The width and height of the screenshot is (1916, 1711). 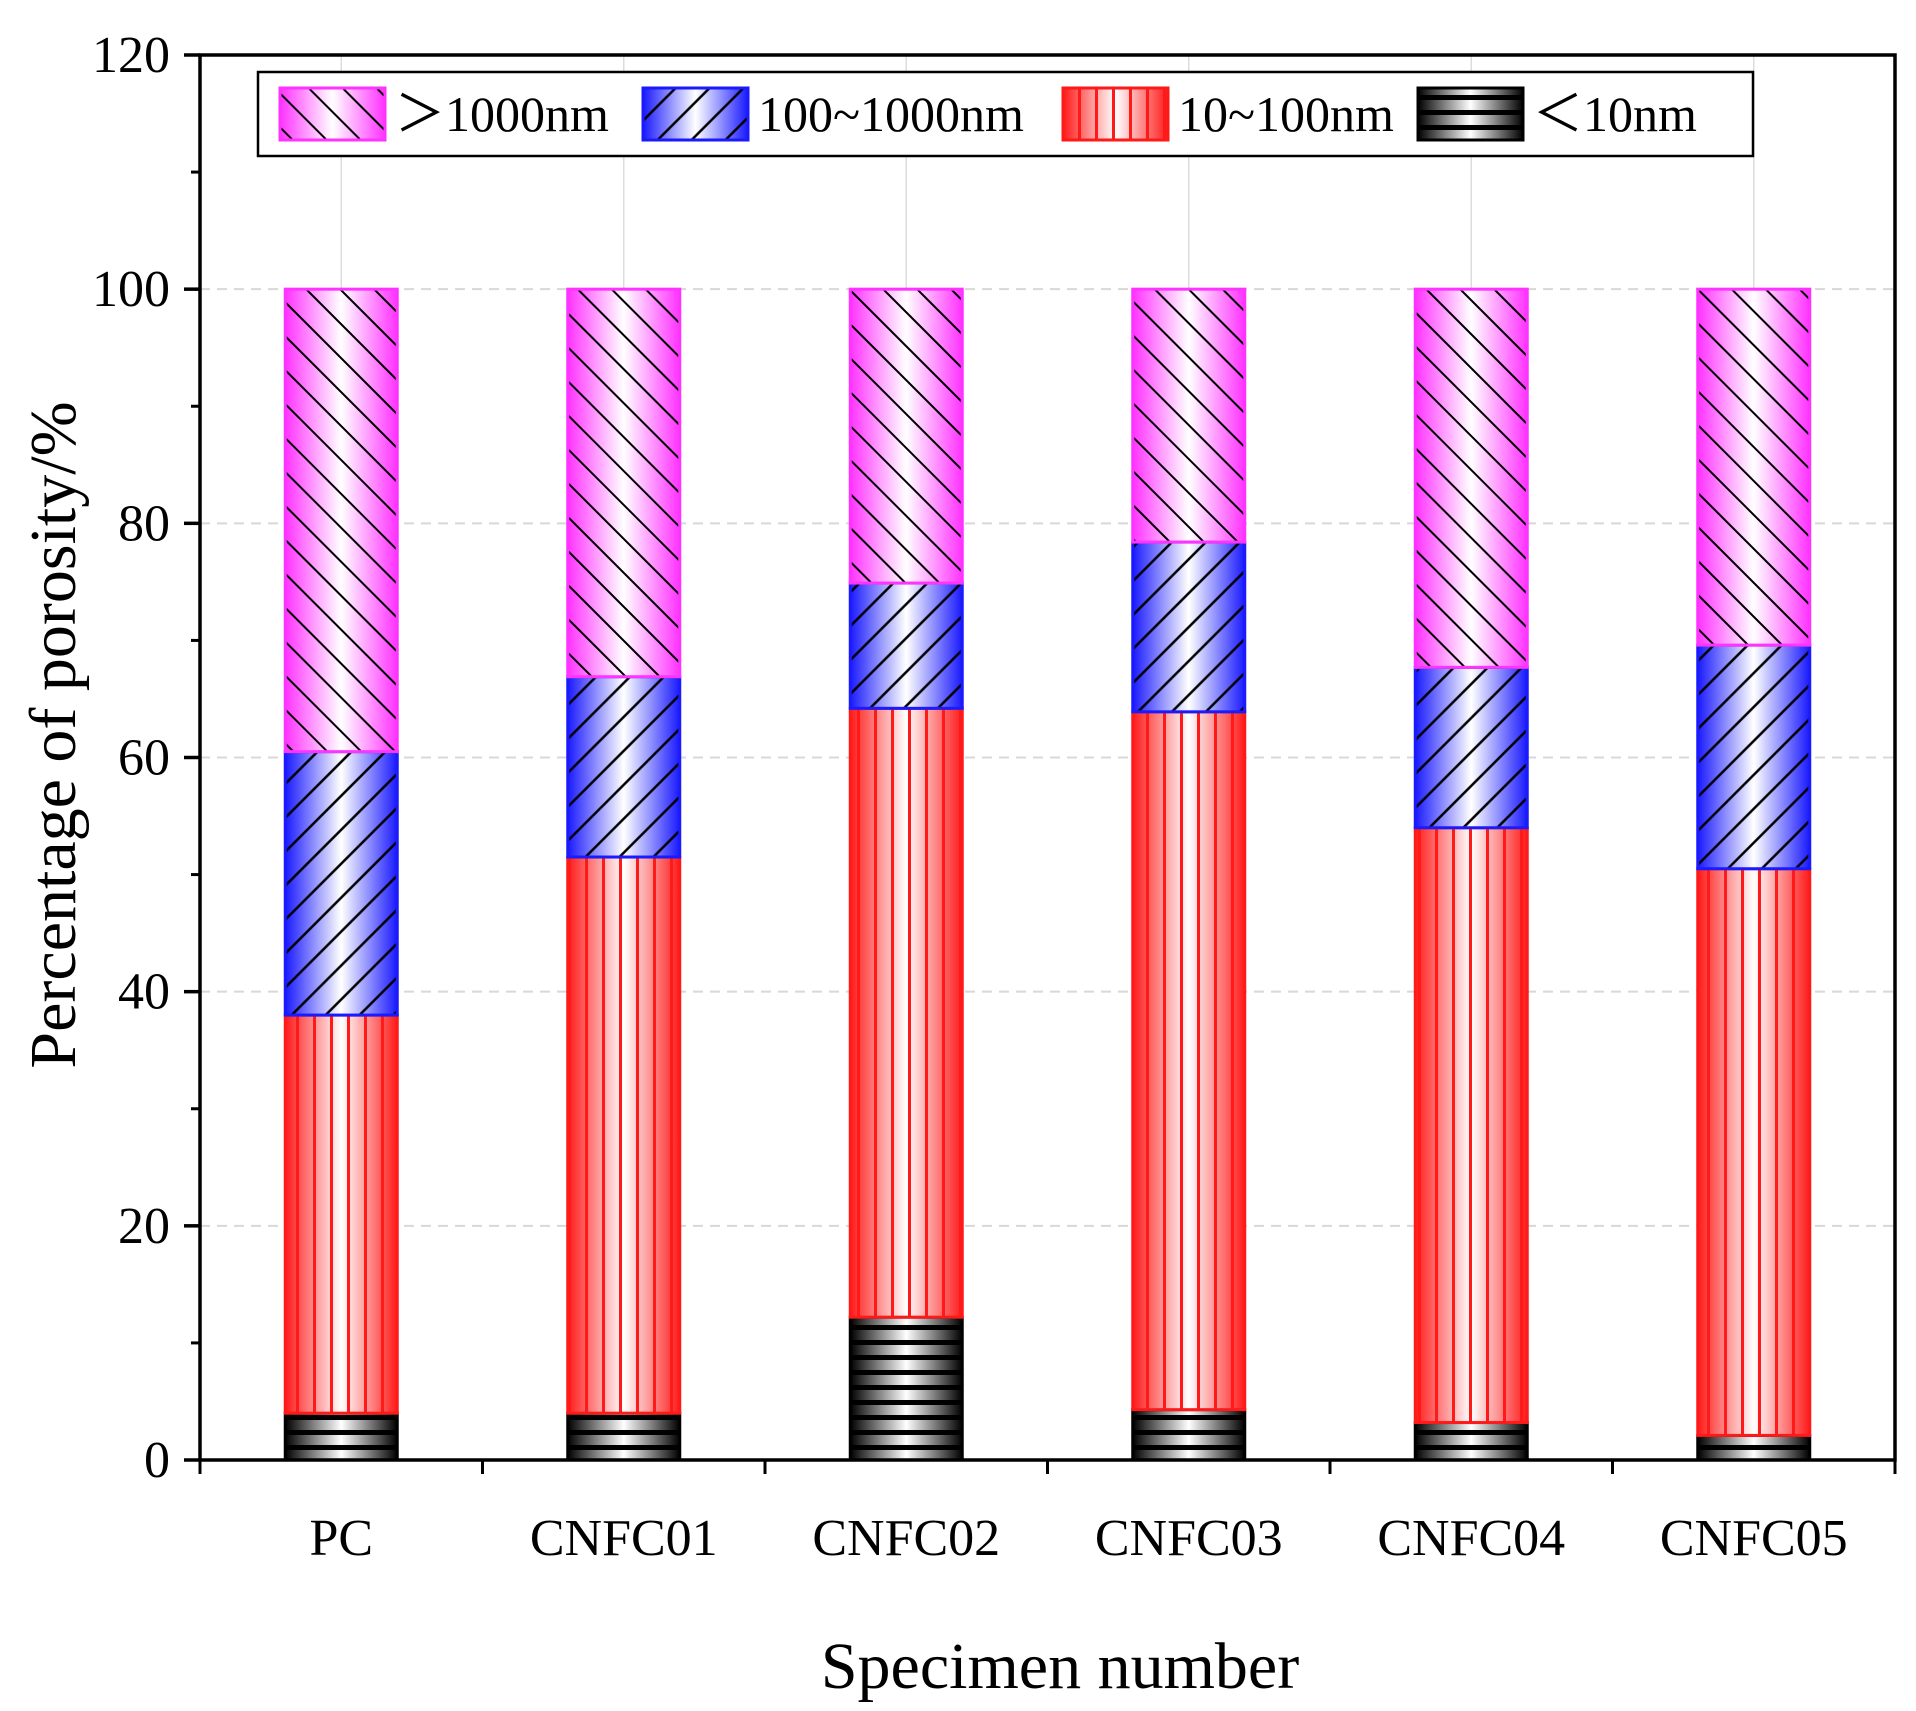 I want to click on bar-segment-cnfc01-slash, so click(x=624, y=483).